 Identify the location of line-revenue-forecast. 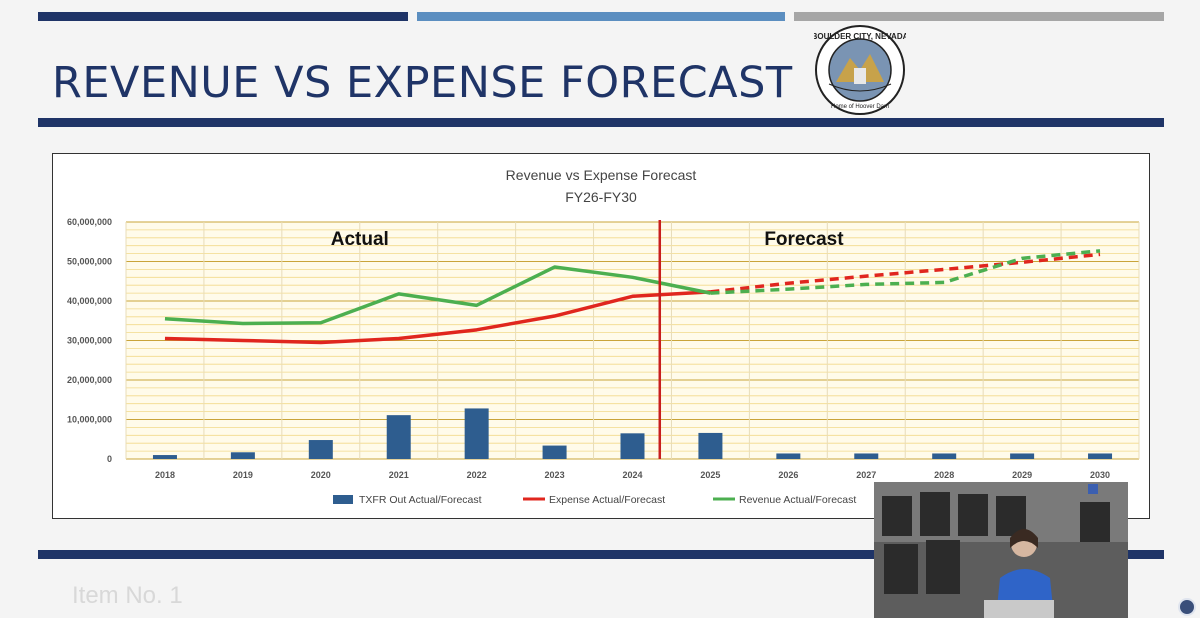
(905, 272).